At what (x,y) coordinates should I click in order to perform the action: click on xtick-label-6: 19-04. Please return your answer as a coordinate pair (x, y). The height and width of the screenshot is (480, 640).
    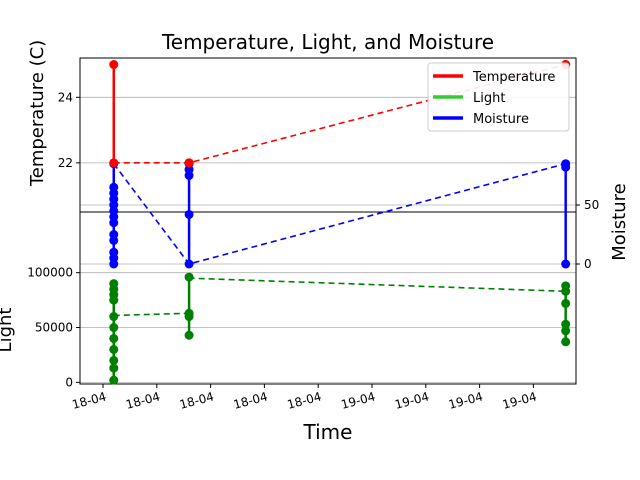
    Looking at the image, I should click on (411, 400).